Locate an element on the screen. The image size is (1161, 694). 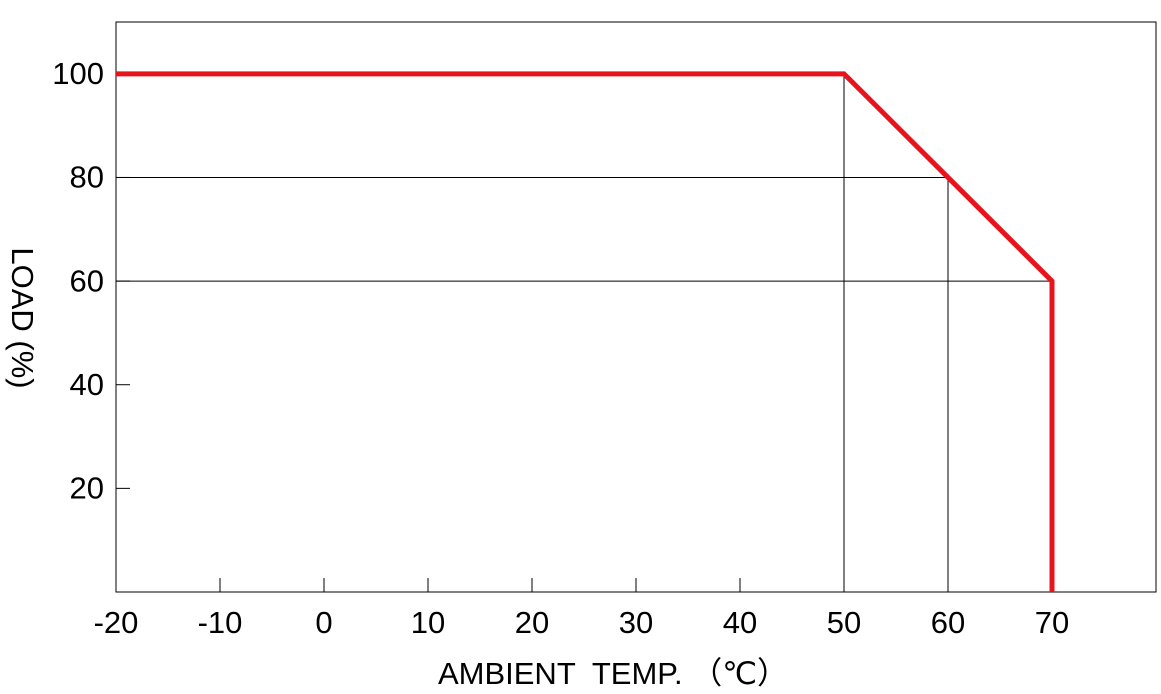
x-tick-label: -20 is located at coordinates (116, 622).